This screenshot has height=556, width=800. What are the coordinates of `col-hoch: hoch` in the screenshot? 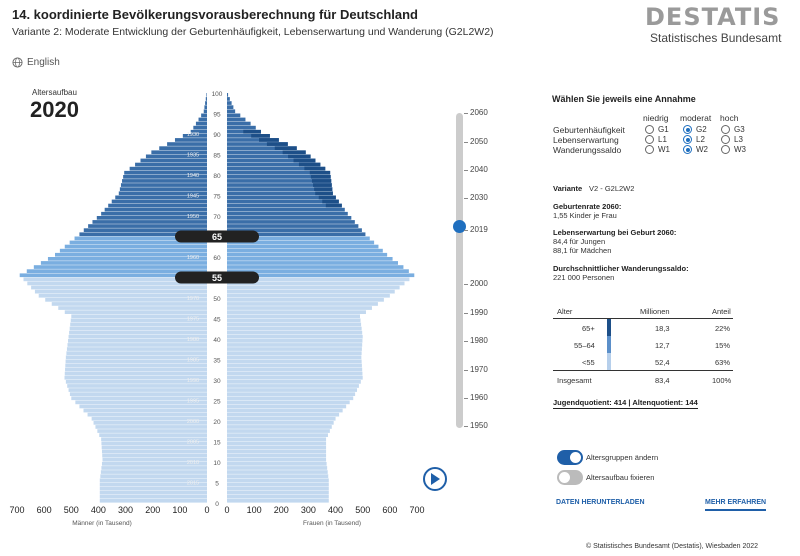 It's located at (729, 118).